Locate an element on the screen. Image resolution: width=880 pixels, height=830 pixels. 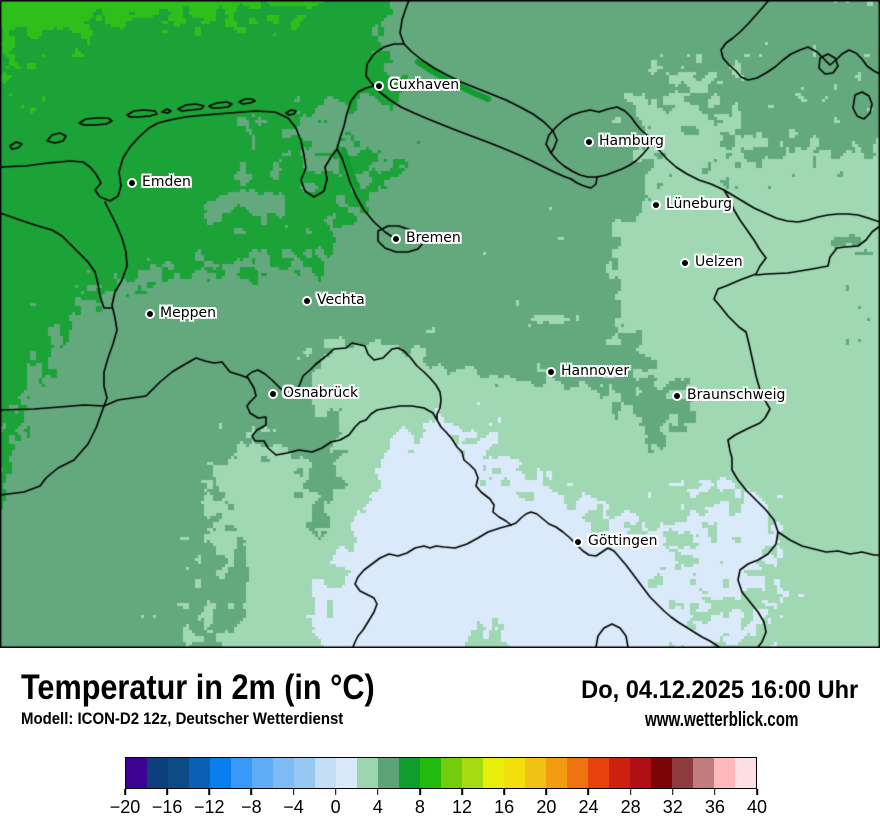
city-label: Bremen is located at coordinates (433, 238).